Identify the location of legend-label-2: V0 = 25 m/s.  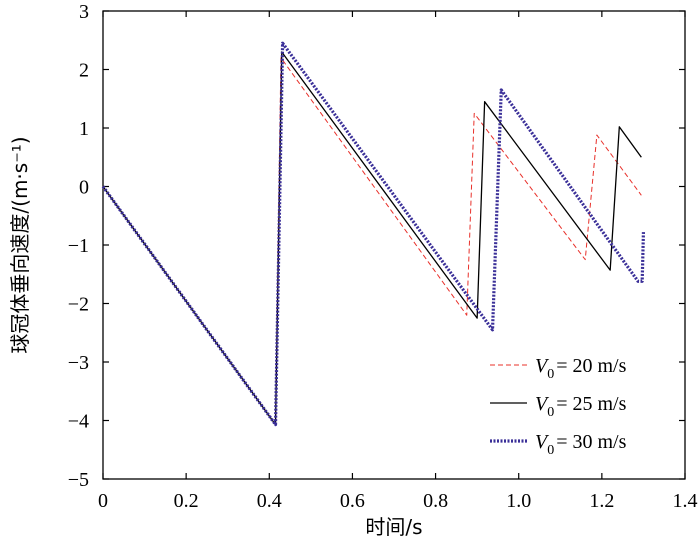
(581, 406).